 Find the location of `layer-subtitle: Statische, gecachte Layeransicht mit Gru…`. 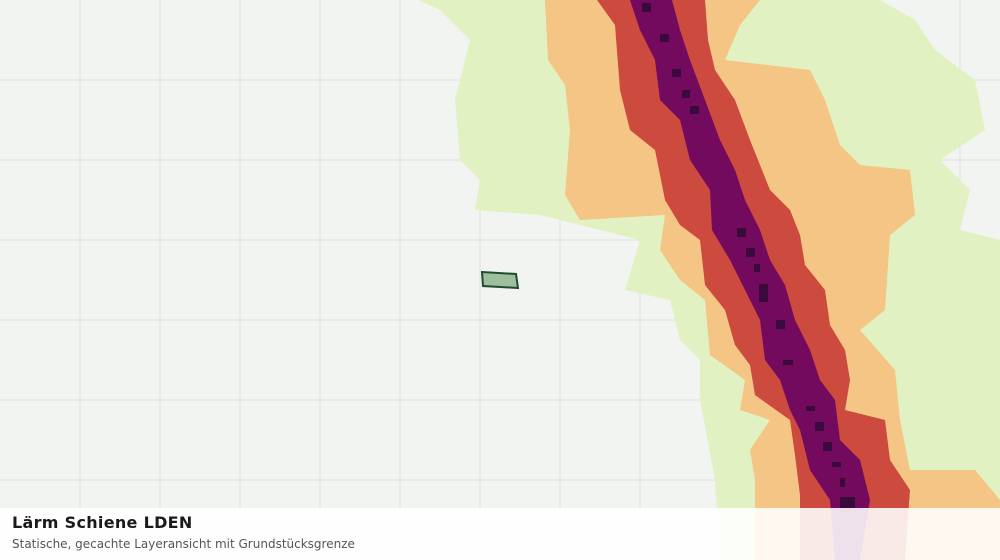

layer-subtitle: Statische, gecachte Layeransicht mit Gru… is located at coordinates (183, 544).